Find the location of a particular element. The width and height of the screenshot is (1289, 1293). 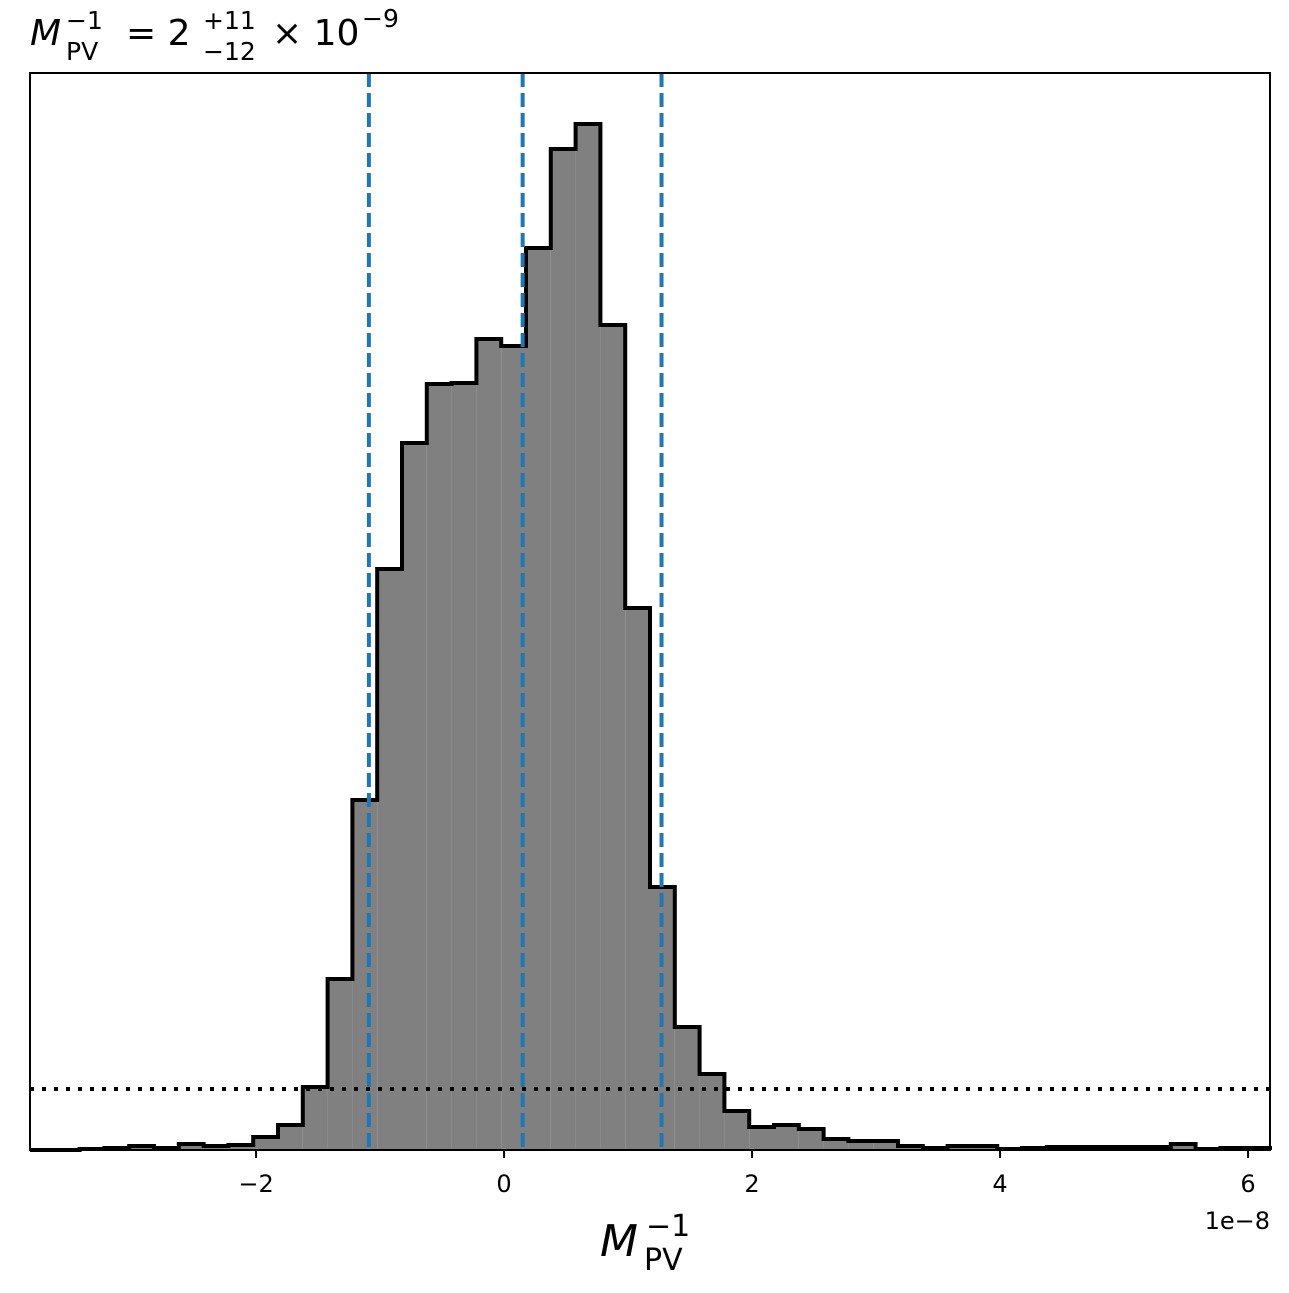

title-subscript: PV is located at coordinates (82, 51).